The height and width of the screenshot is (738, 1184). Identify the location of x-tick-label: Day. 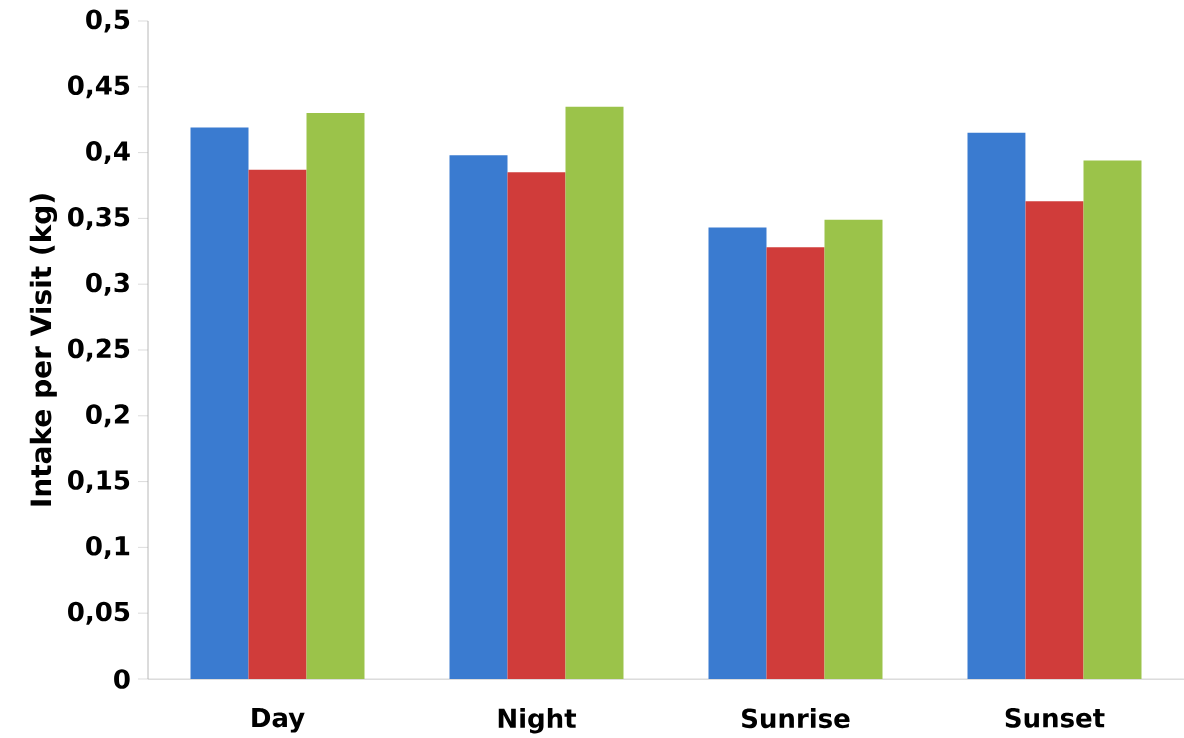
(278, 720).